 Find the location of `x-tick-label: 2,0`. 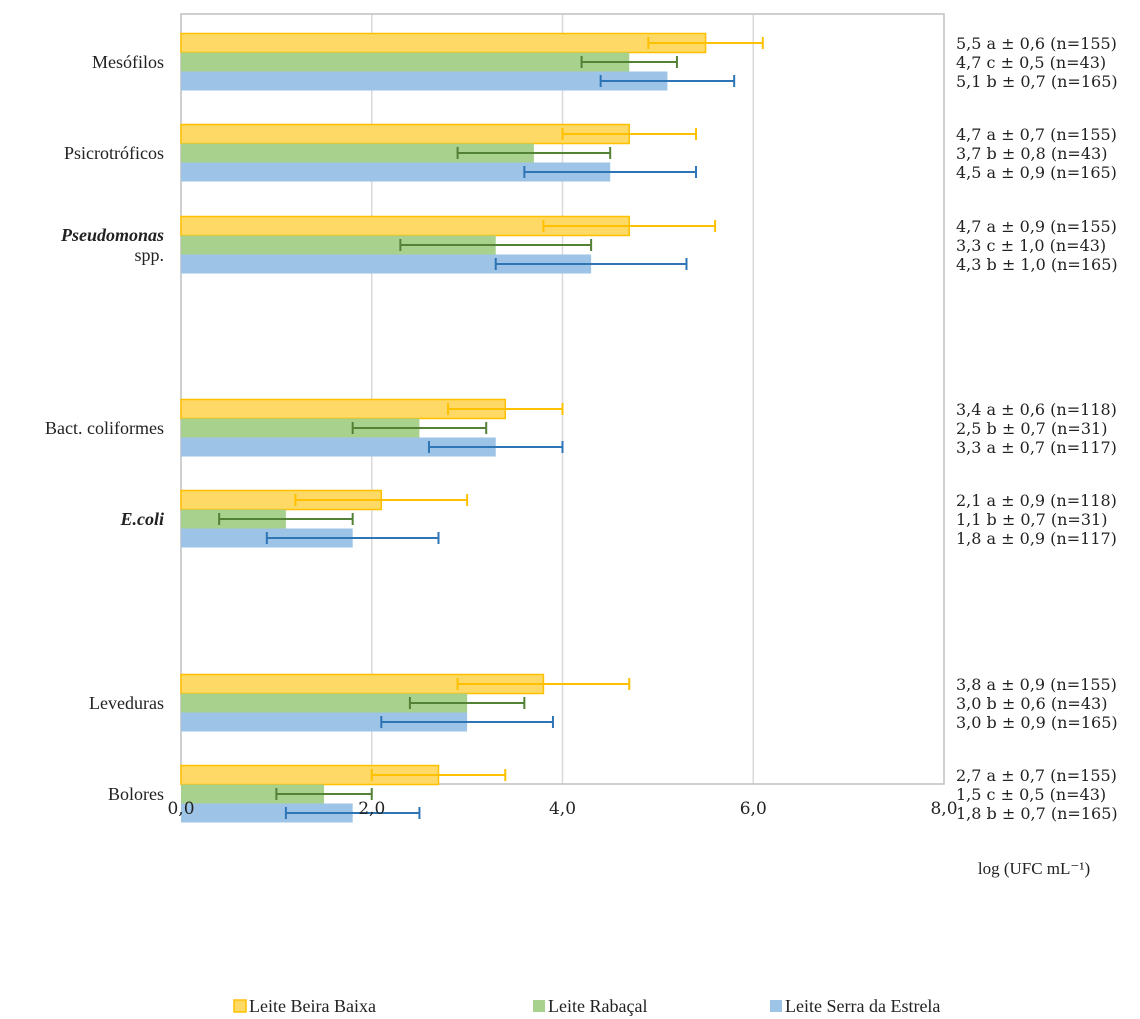

x-tick-label: 2,0 is located at coordinates (371, 809).